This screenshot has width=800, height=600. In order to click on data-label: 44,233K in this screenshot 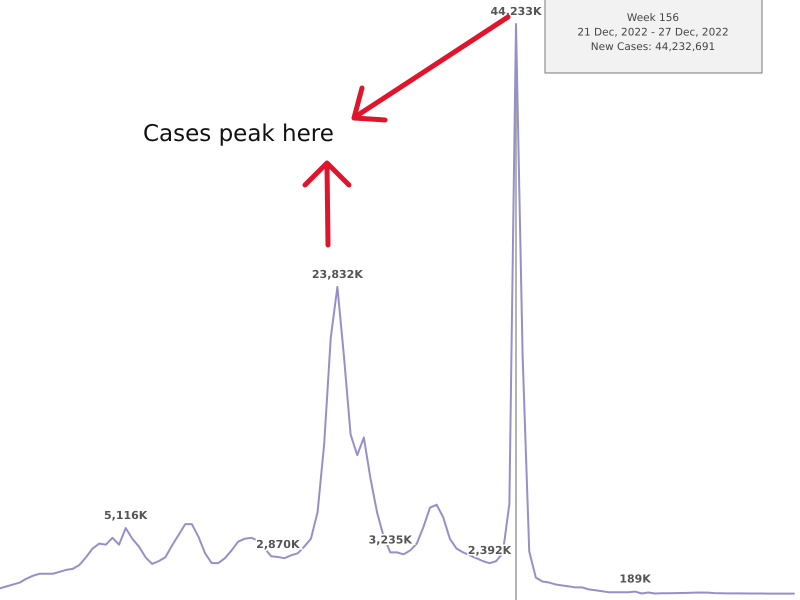, I will do `click(516, 11)`.